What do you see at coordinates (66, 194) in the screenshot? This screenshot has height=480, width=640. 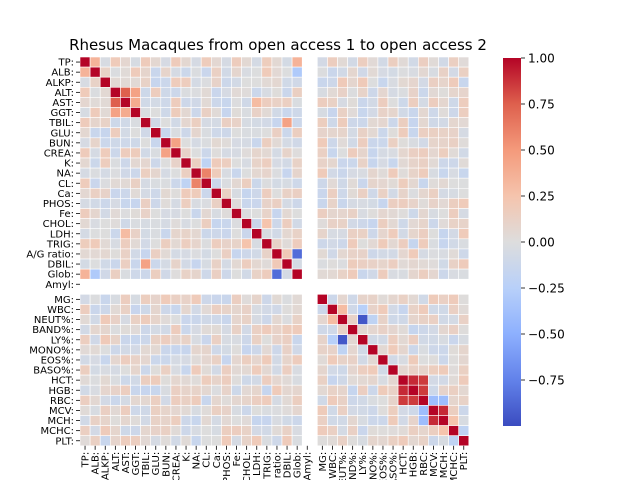 I see `y-tick-label: Ca:` at bounding box center [66, 194].